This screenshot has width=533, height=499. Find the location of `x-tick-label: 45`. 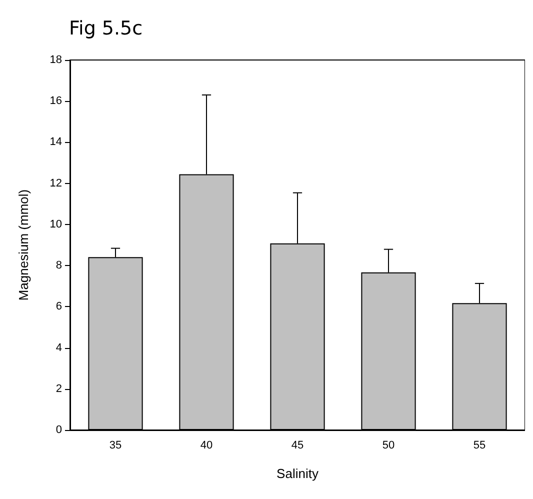

x-tick-label: 45 is located at coordinates (297, 446).